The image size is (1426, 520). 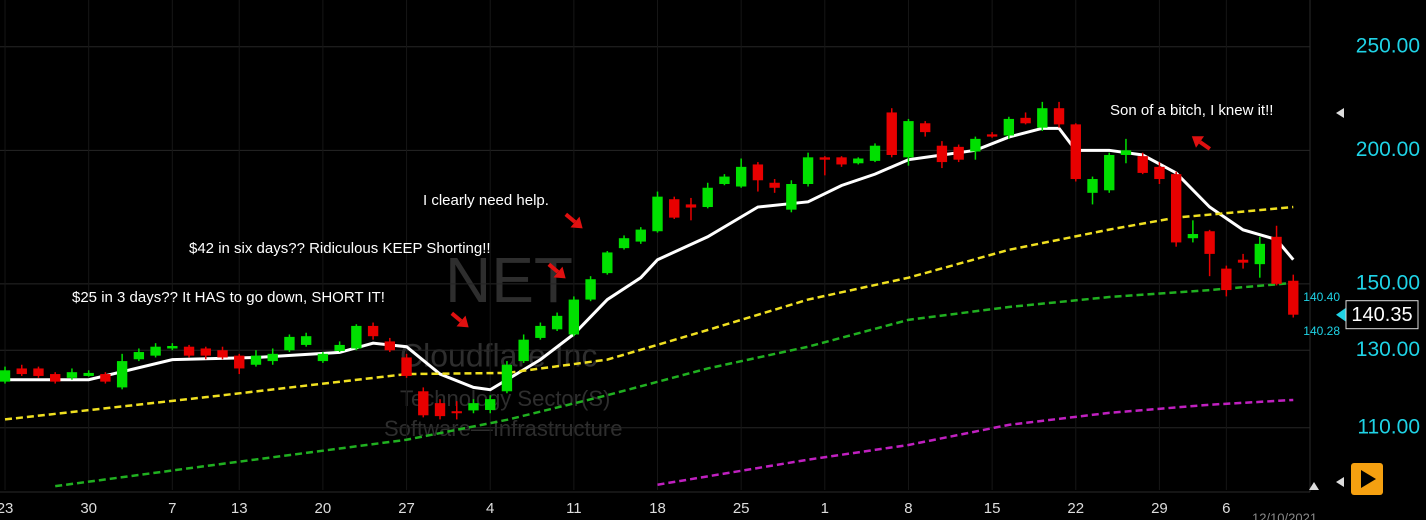 I want to click on y-tick-label: 250.00, so click(x=1388, y=45).